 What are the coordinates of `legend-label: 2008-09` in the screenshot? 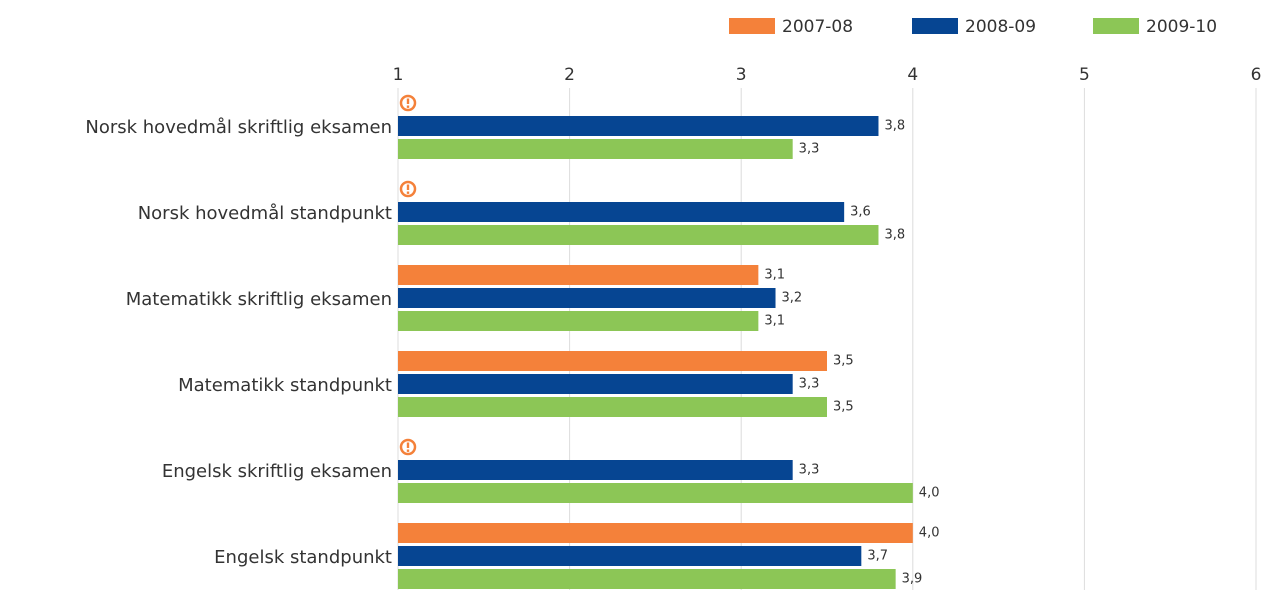 It's located at (1000, 27).